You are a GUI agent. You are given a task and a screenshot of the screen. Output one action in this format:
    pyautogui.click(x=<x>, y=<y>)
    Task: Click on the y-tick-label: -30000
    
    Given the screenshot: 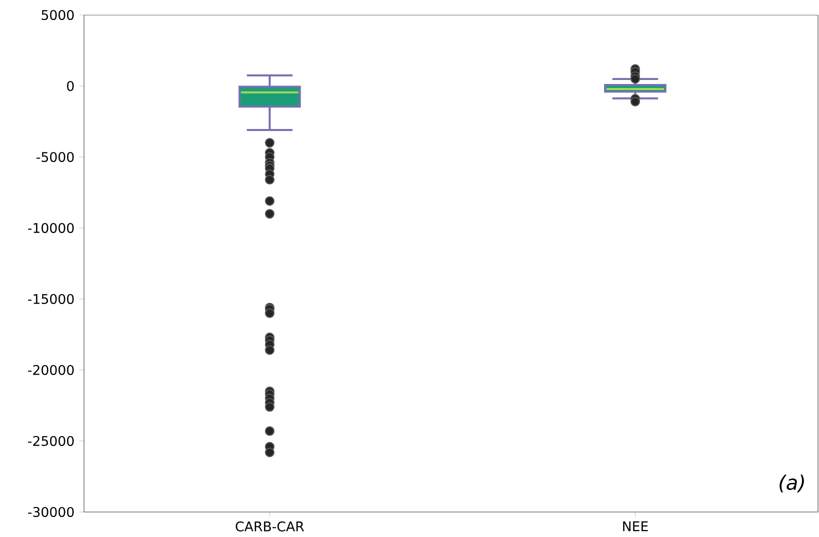 What is the action you would take?
    pyautogui.click(x=51, y=512)
    